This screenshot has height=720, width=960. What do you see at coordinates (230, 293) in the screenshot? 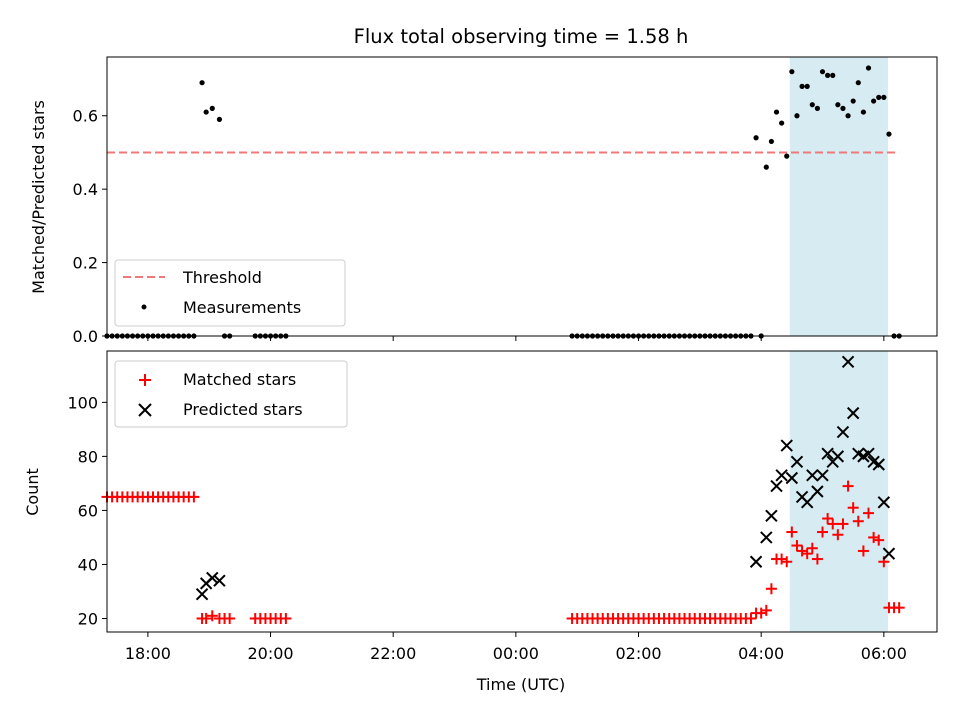
I see `top-legend-box` at bounding box center [230, 293].